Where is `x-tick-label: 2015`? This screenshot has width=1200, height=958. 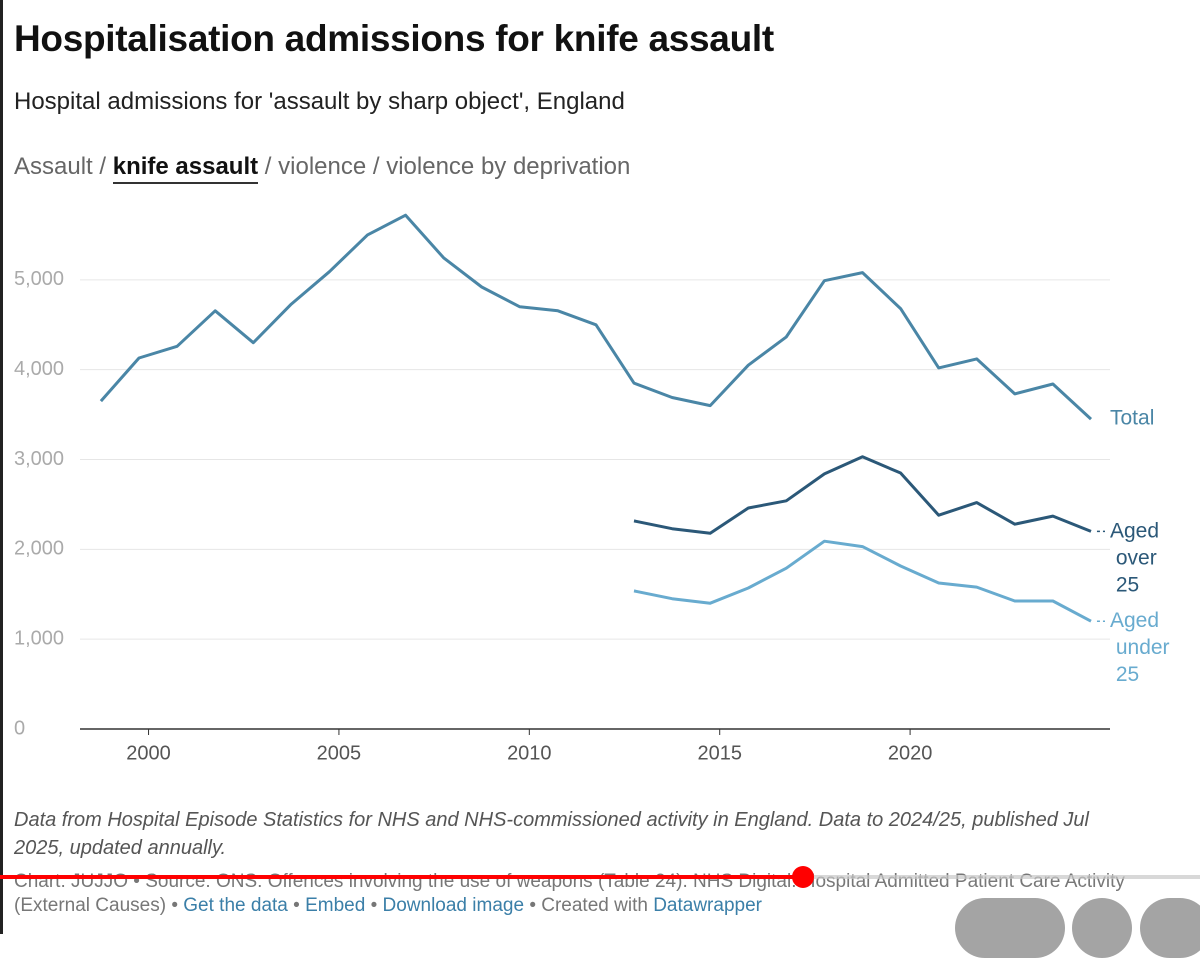
x-tick-label: 2015 is located at coordinates (719, 753).